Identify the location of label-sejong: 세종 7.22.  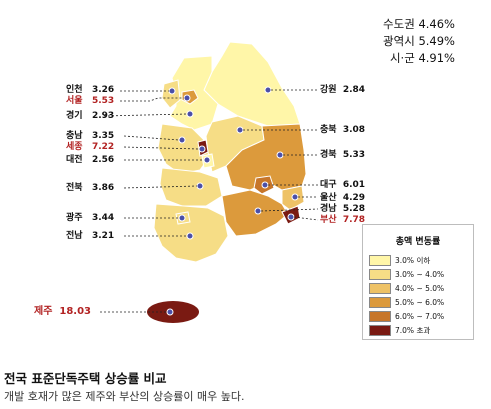
(90, 147).